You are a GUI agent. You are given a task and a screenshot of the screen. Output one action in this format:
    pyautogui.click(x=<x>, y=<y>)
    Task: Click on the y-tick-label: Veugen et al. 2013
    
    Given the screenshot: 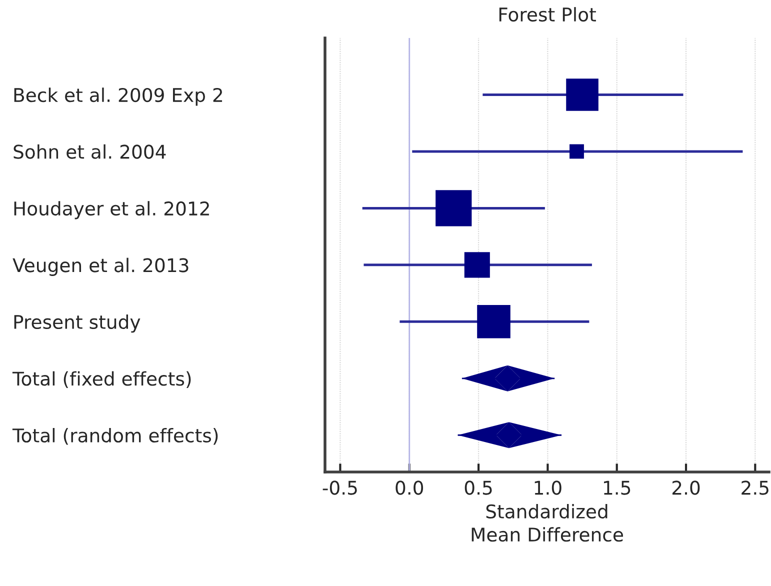 What is the action you would take?
    pyautogui.click(x=100, y=267)
    